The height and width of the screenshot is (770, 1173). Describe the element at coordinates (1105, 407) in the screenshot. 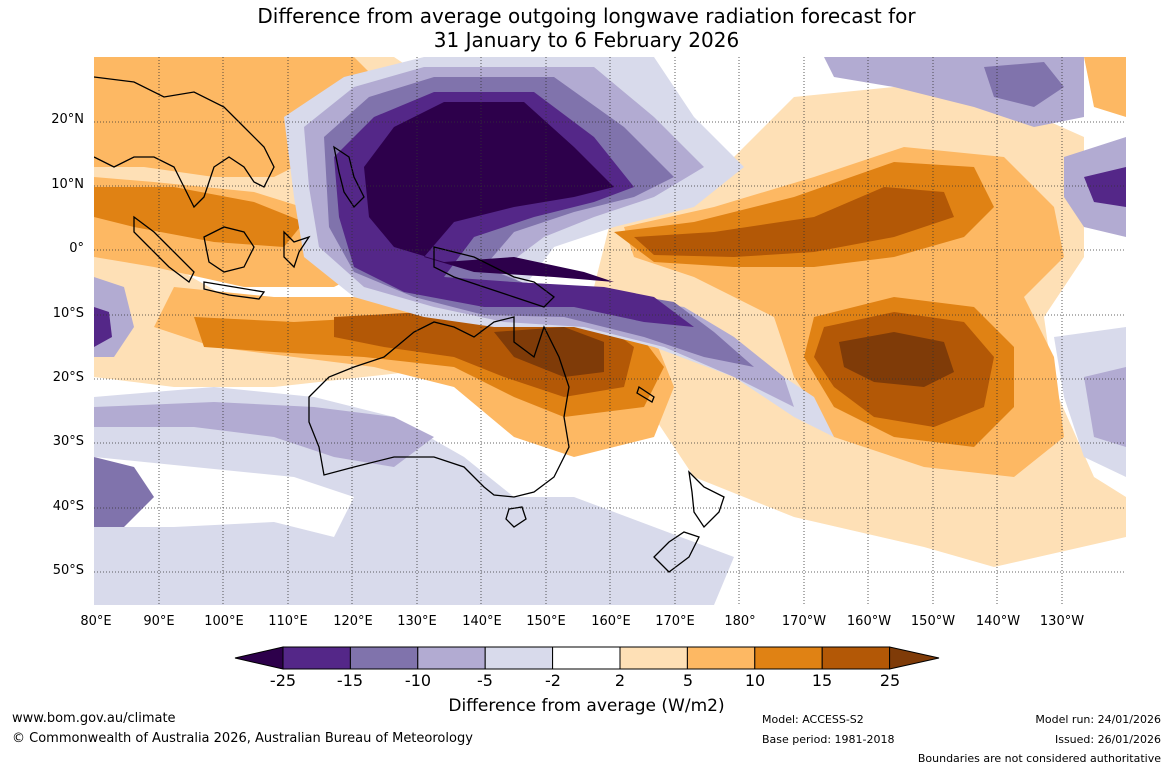

I see `anomaly-field-purple-southeast` at that location.